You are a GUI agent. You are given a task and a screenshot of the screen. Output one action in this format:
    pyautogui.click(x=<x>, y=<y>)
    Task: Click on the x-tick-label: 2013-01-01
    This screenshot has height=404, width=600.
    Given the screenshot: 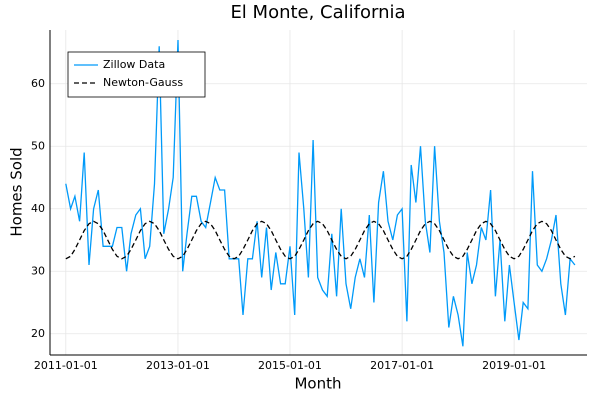 What is the action you would take?
    pyautogui.click(x=178, y=365)
    